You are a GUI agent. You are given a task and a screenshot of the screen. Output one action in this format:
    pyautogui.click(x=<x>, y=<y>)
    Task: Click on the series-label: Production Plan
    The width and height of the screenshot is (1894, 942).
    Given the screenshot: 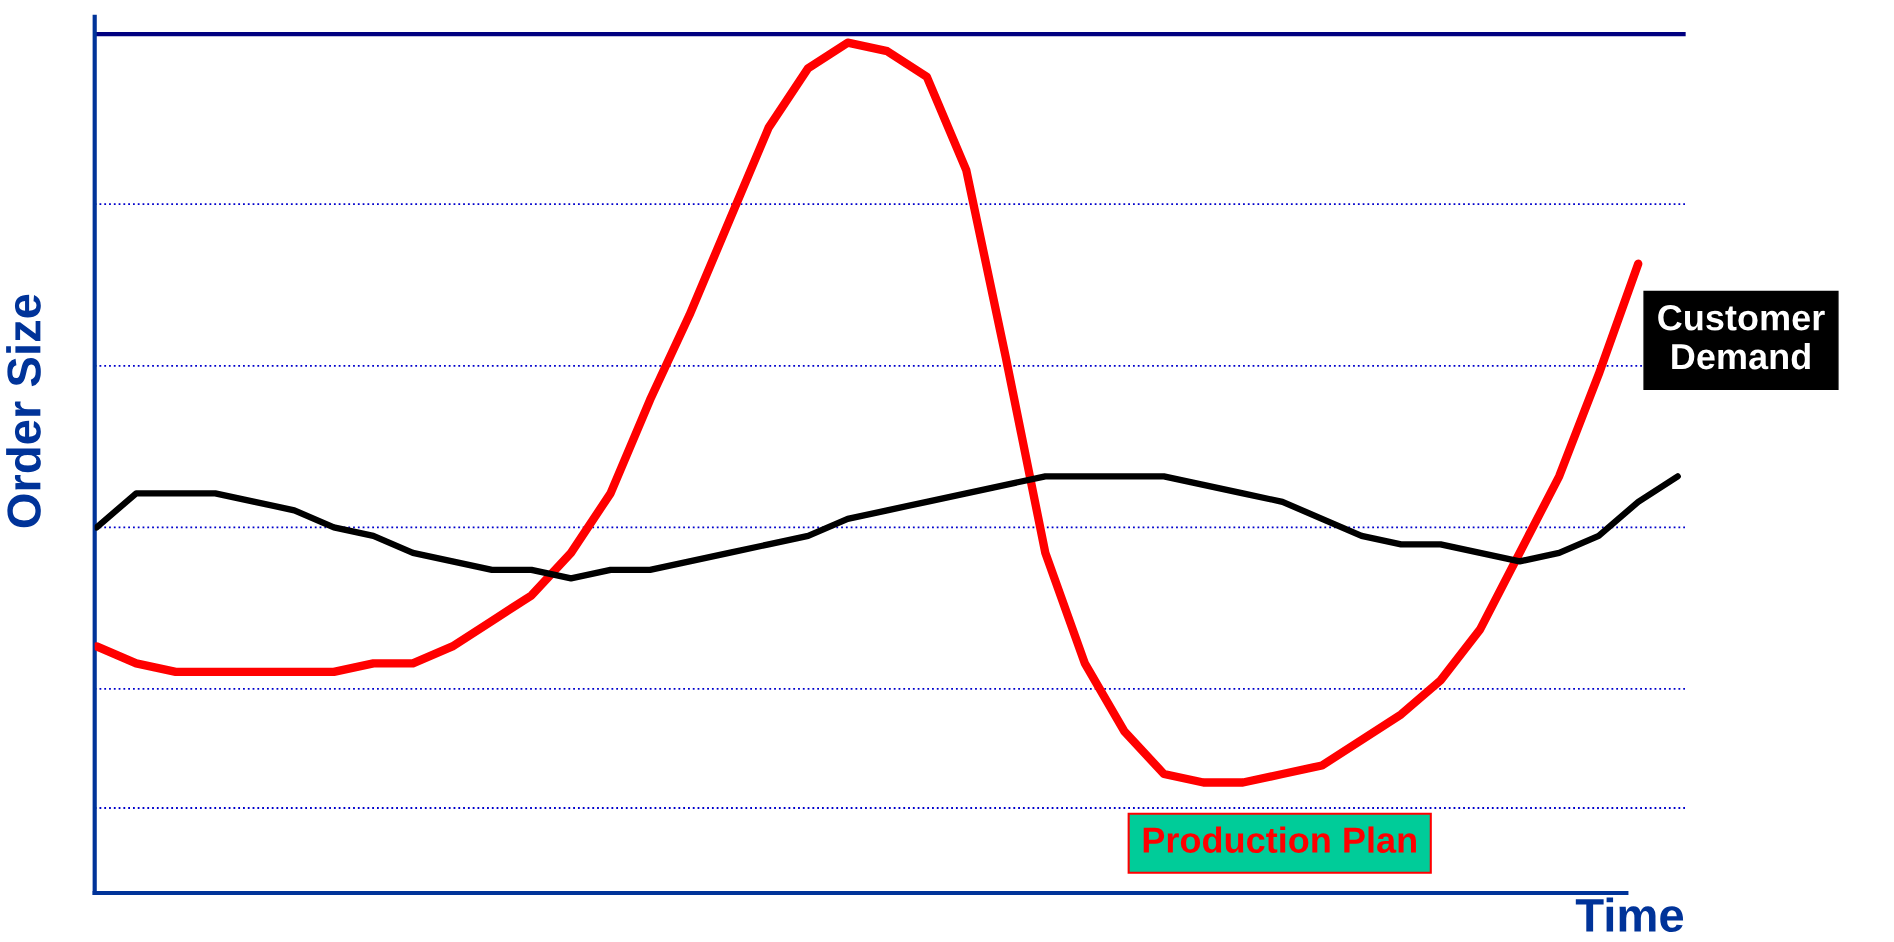 What is the action you would take?
    pyautogui.click(x=1279, y=839)
    